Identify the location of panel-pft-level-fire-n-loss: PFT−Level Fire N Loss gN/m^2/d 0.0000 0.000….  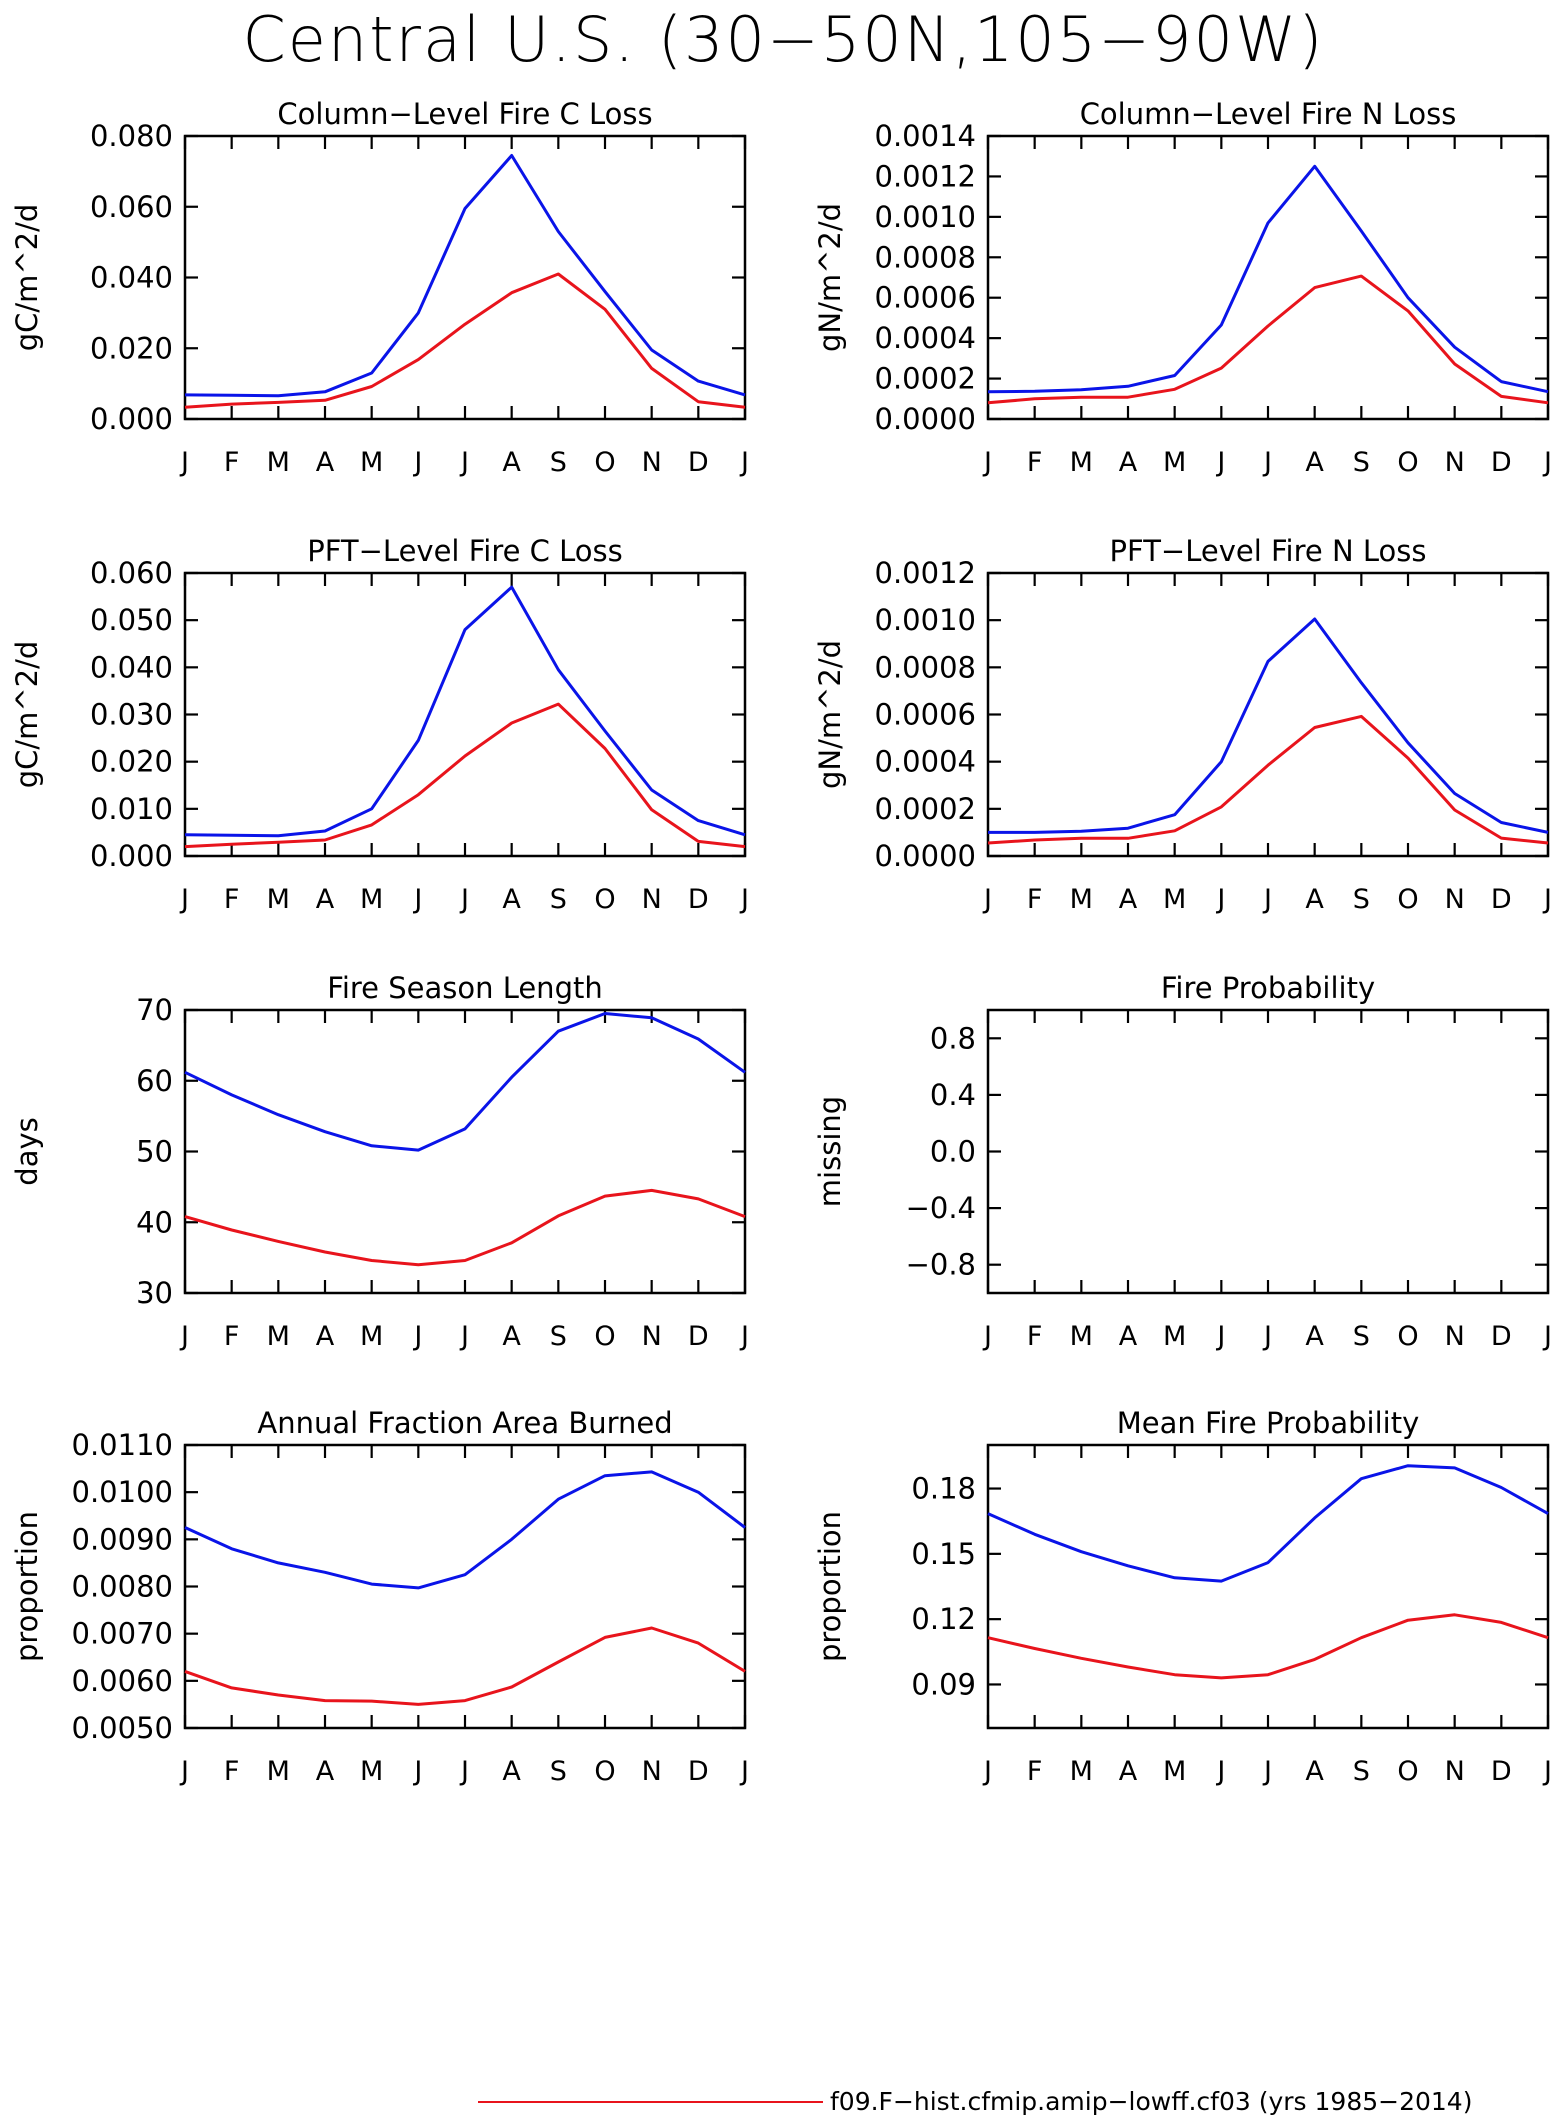
(1182, 724).